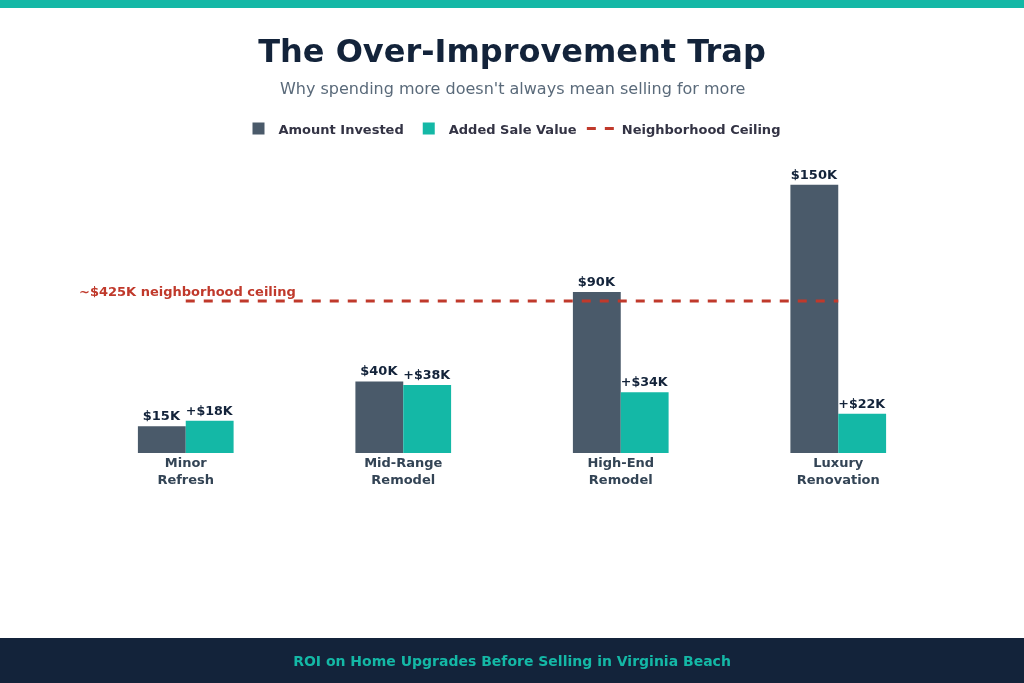  What do you see at coordinates (187, 291) in the screenshot?
I see `annotation: ~$425K neighborhood ceiling` at bounding box center [187, 291].